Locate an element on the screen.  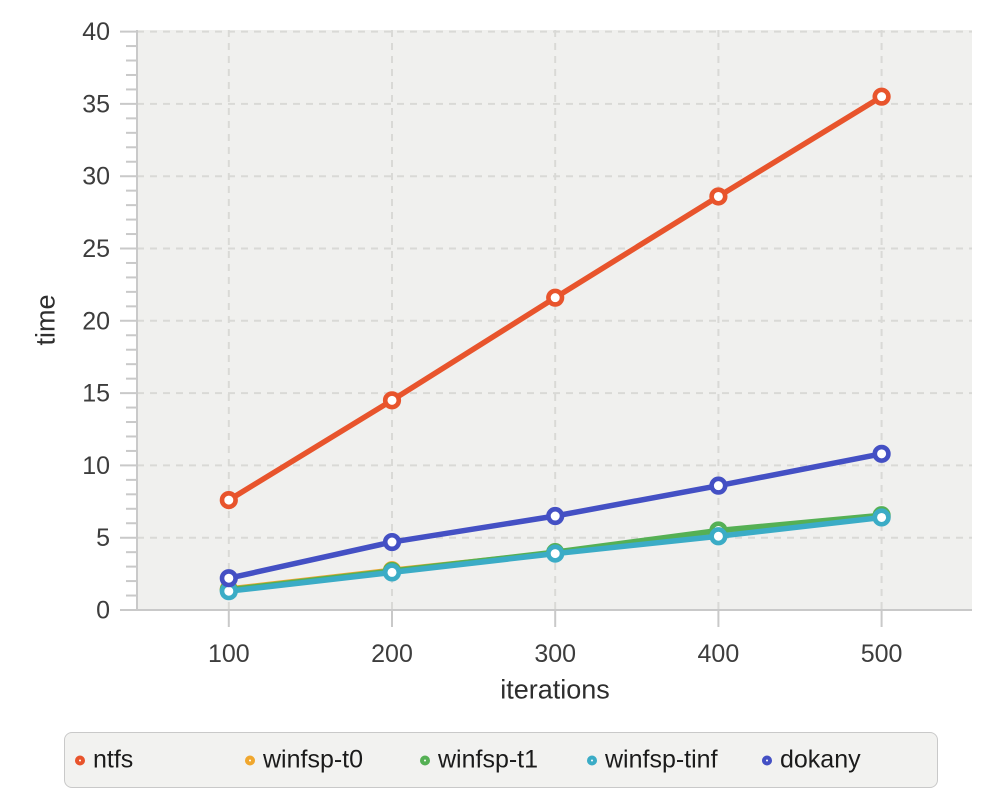
legend-item-winfsp-t0: winfsp-t0 is located at coordinates (304, 760).